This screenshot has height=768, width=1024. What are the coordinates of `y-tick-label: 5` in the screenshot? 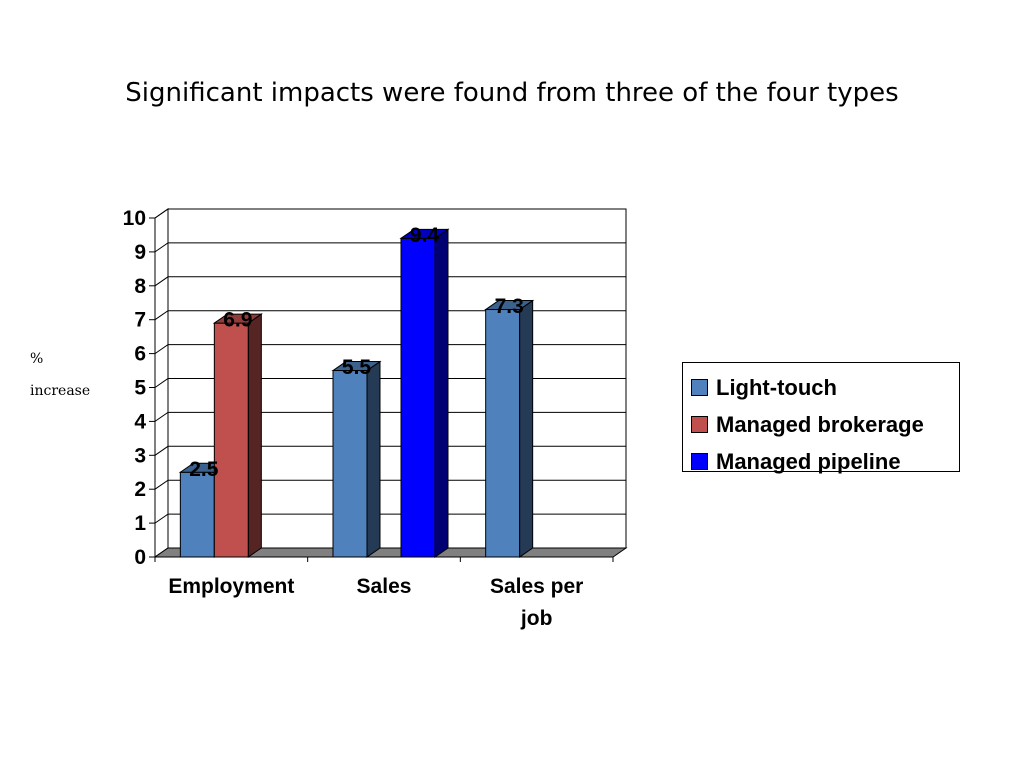 It's located at (140, 388).